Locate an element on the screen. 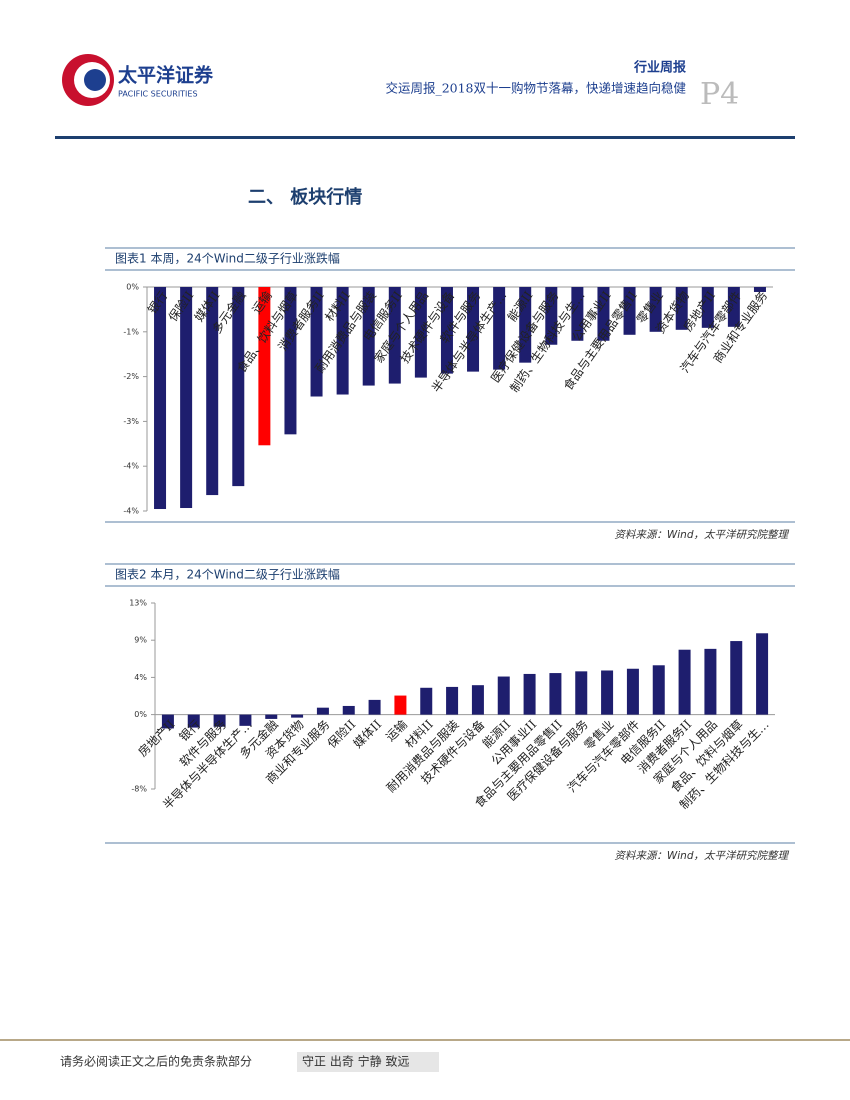  section-title: 二、 板块行情 is located at coordinates (305, 197).